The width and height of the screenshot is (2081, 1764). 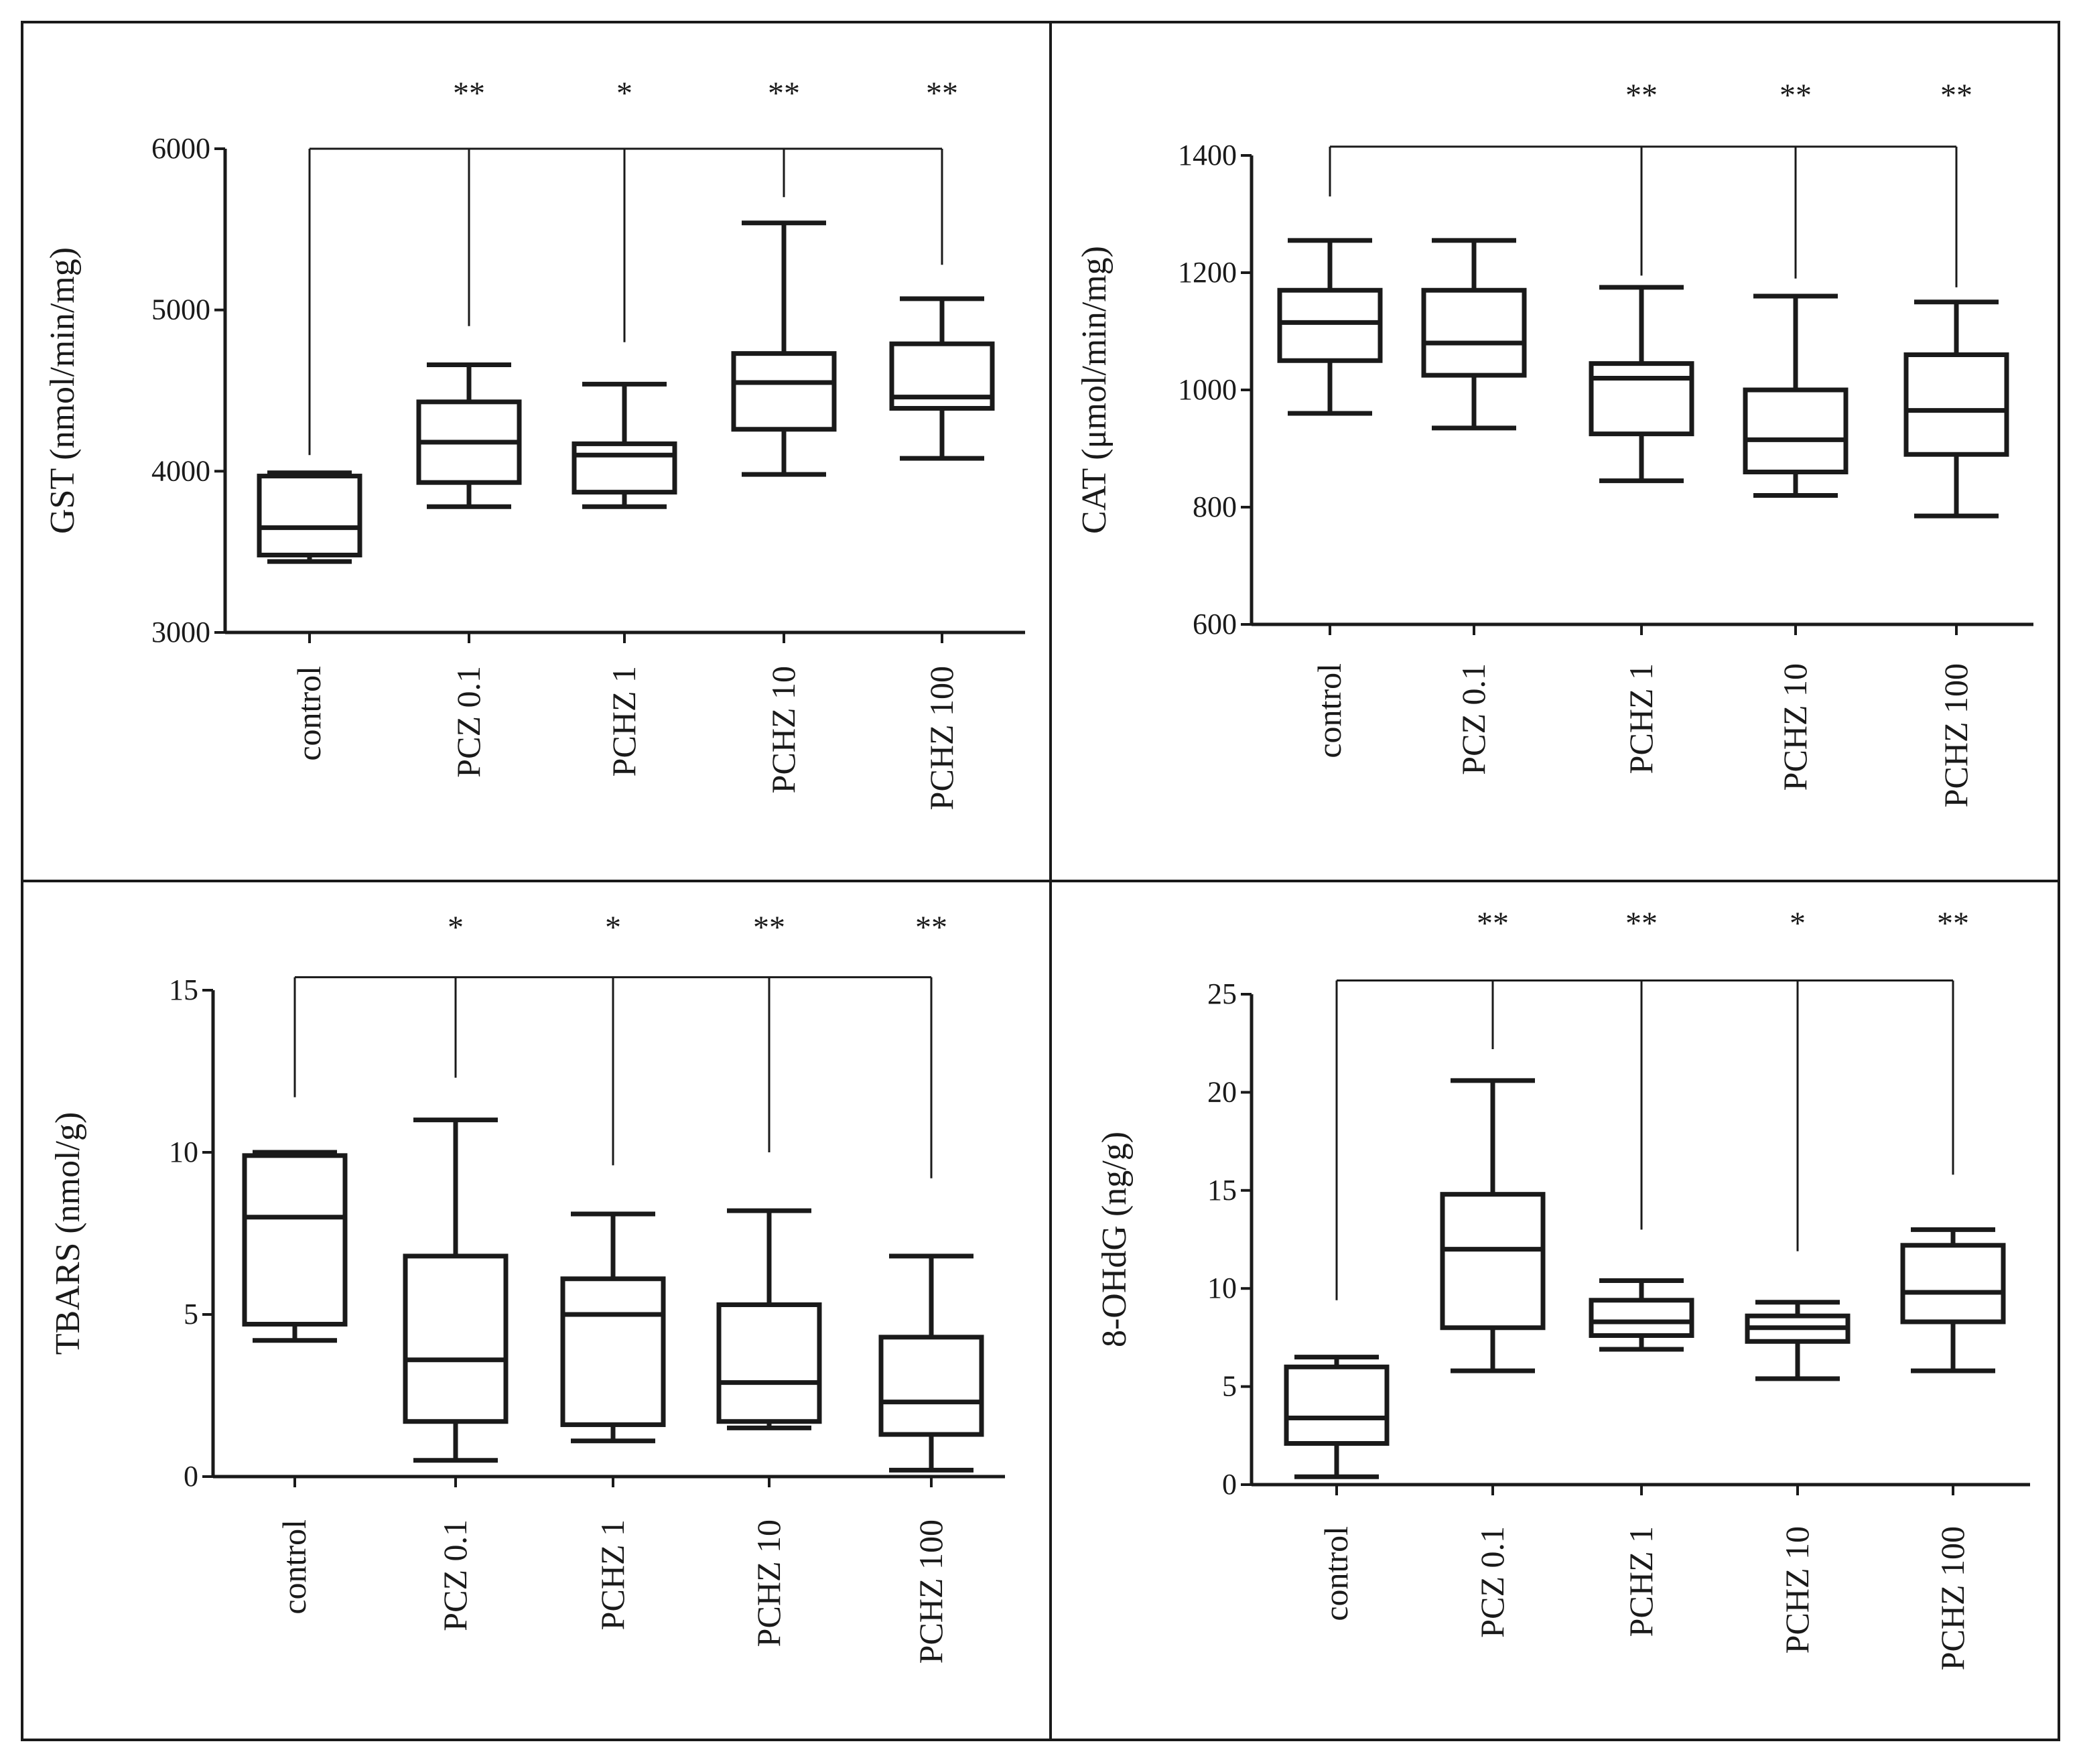 What do you see at coordinates (180, 309) in the screenshot?
I see `y-tick-label: 5000` at bounding box center [180, 309].